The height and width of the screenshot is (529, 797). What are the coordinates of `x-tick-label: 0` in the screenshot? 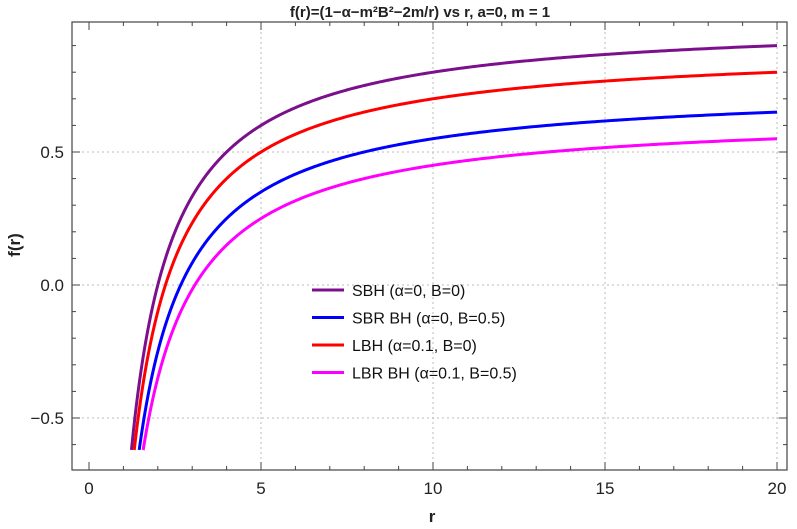 It's located at (88, 488).